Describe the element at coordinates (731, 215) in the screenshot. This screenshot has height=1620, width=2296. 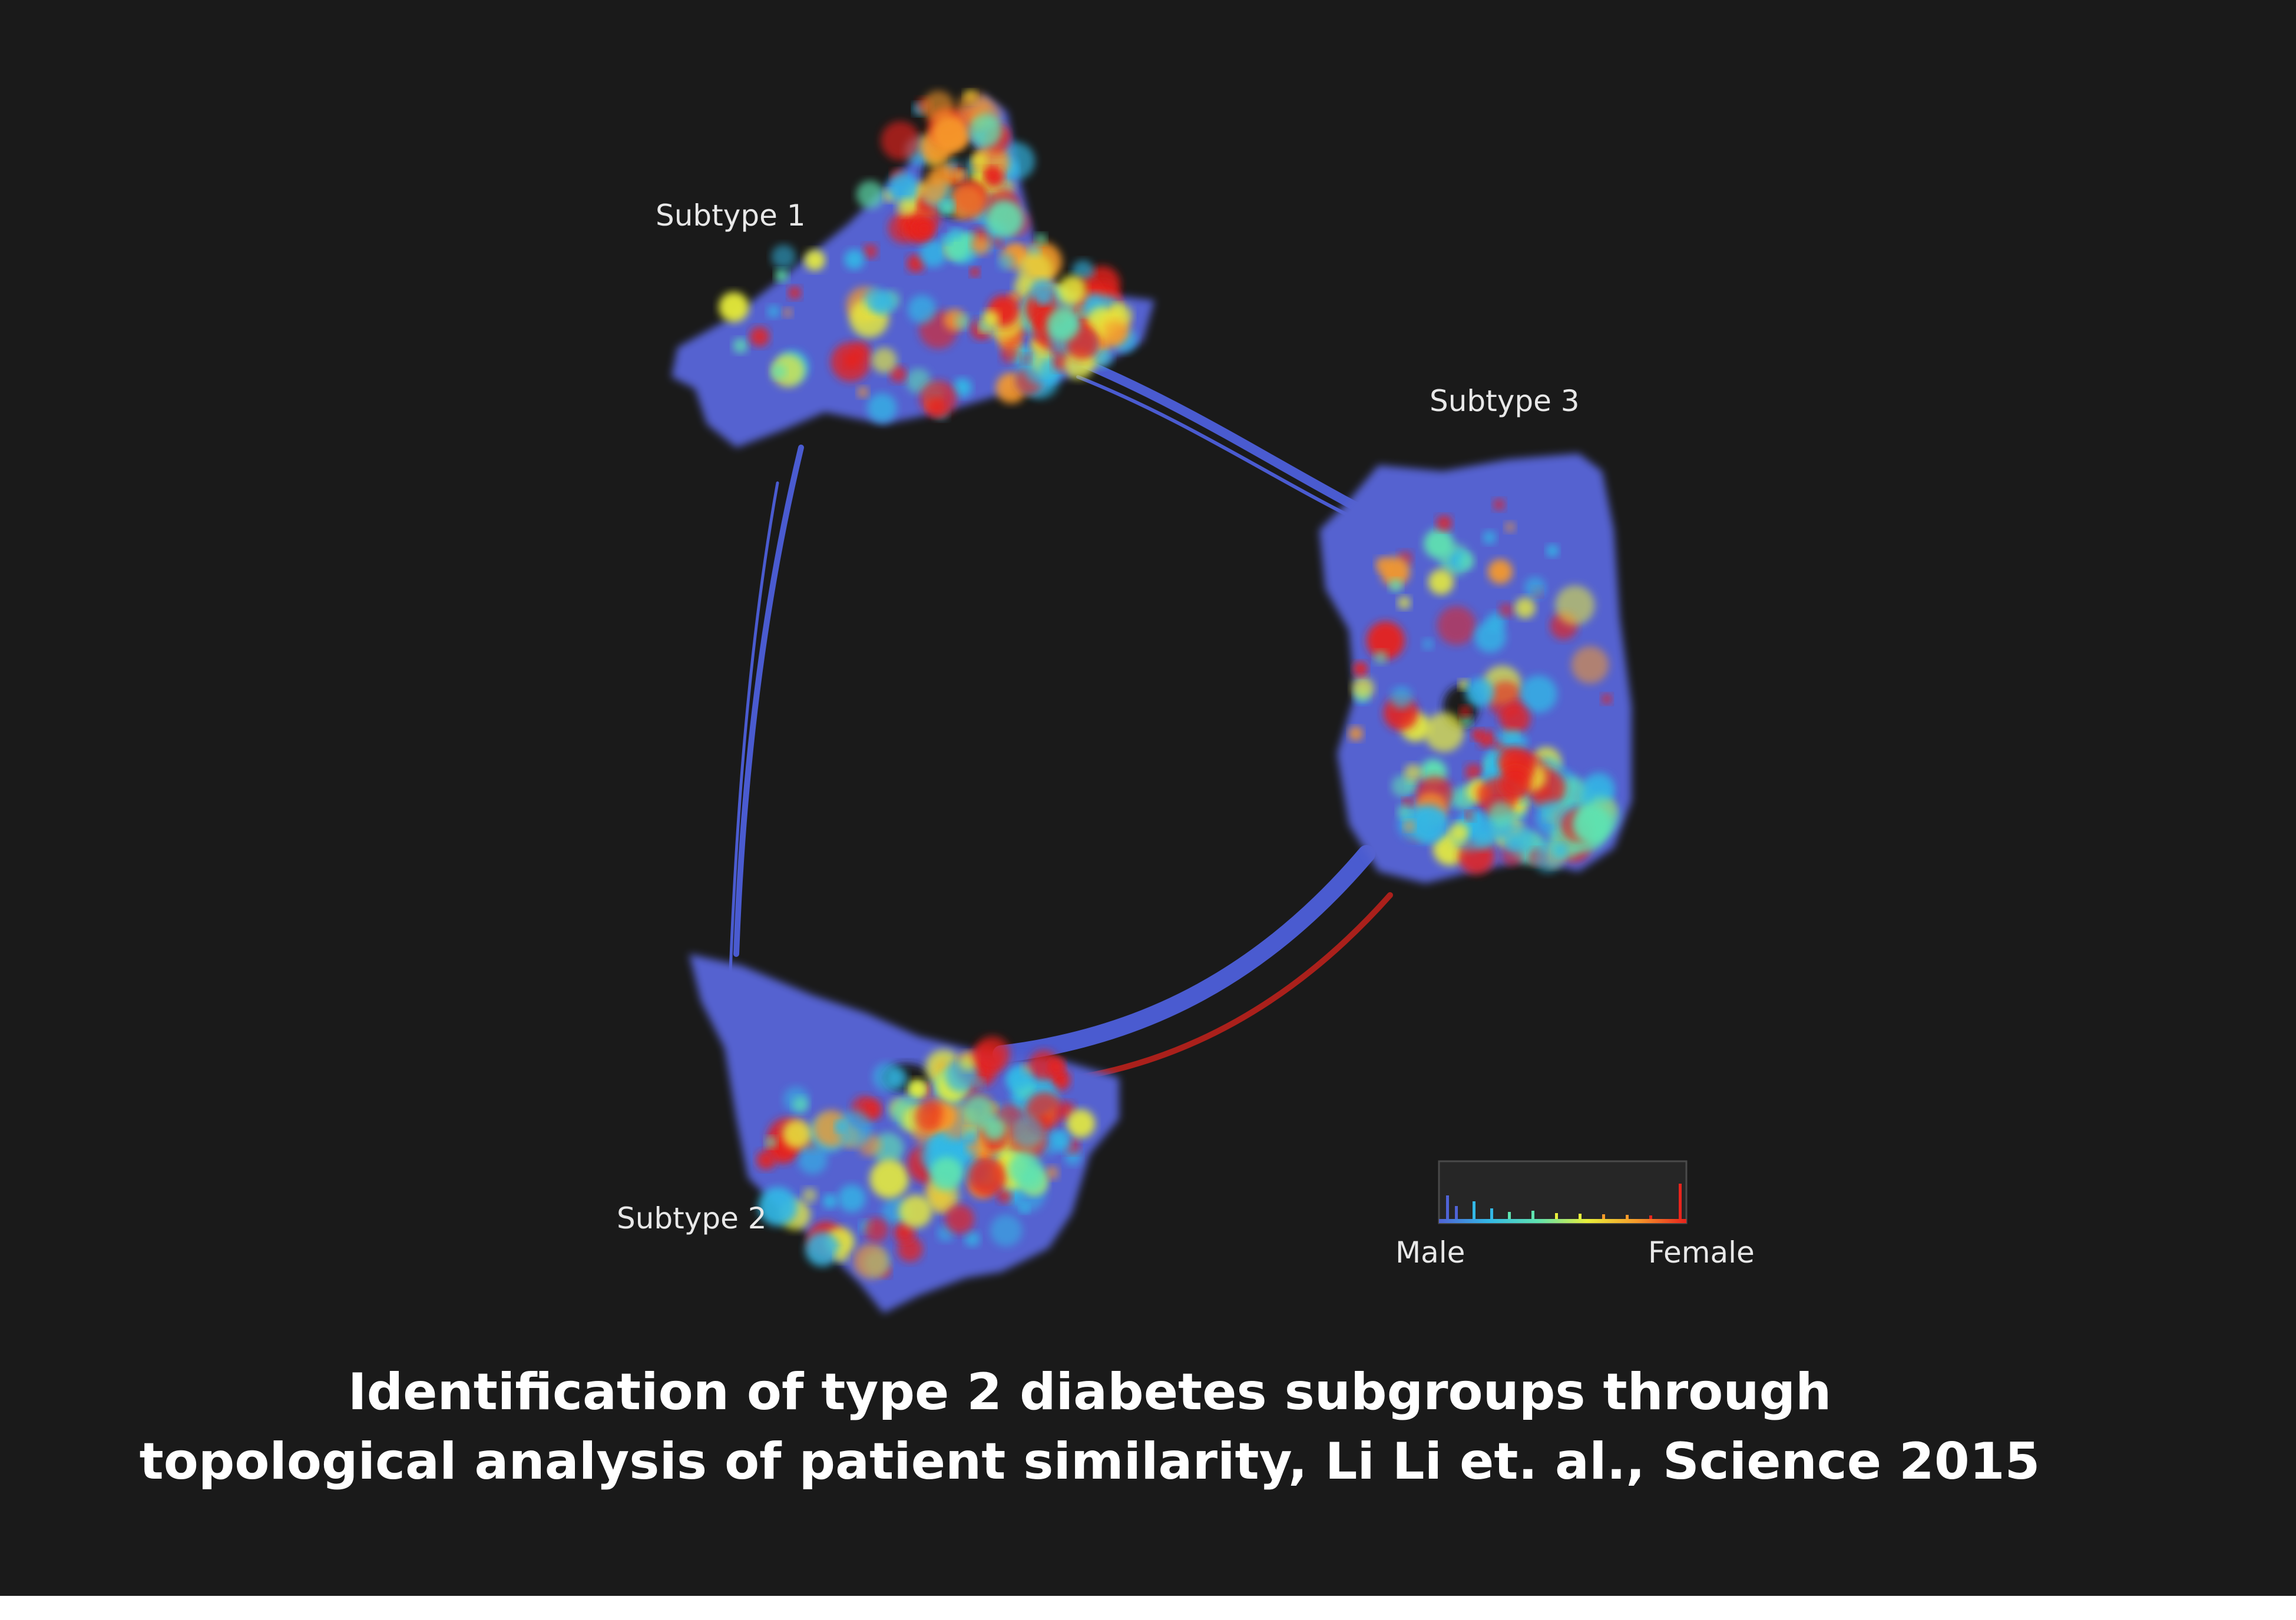
I see `subtype-1-label: Subtype 1` at that location.